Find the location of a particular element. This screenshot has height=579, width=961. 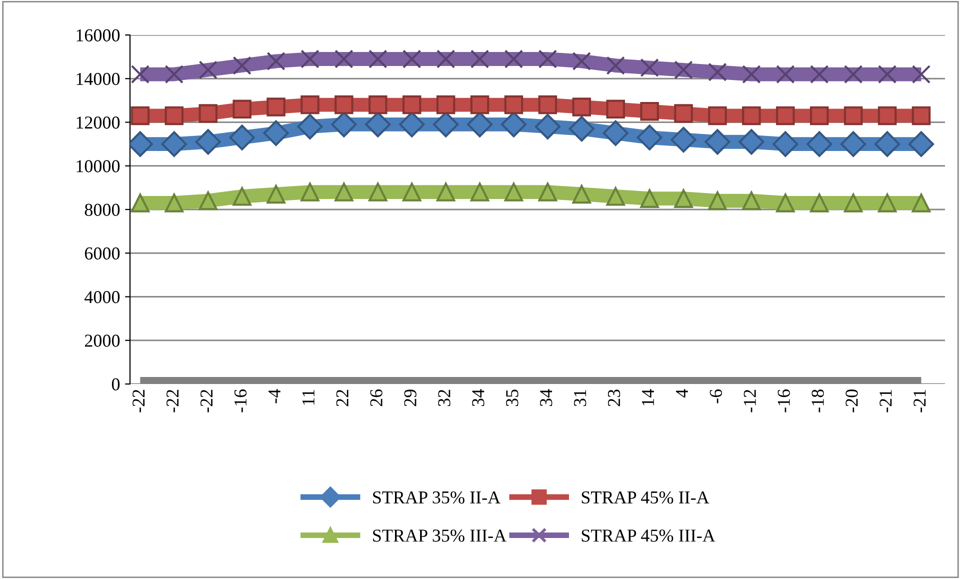

x-tick-label: 14 is located at coordinates (648, 397).